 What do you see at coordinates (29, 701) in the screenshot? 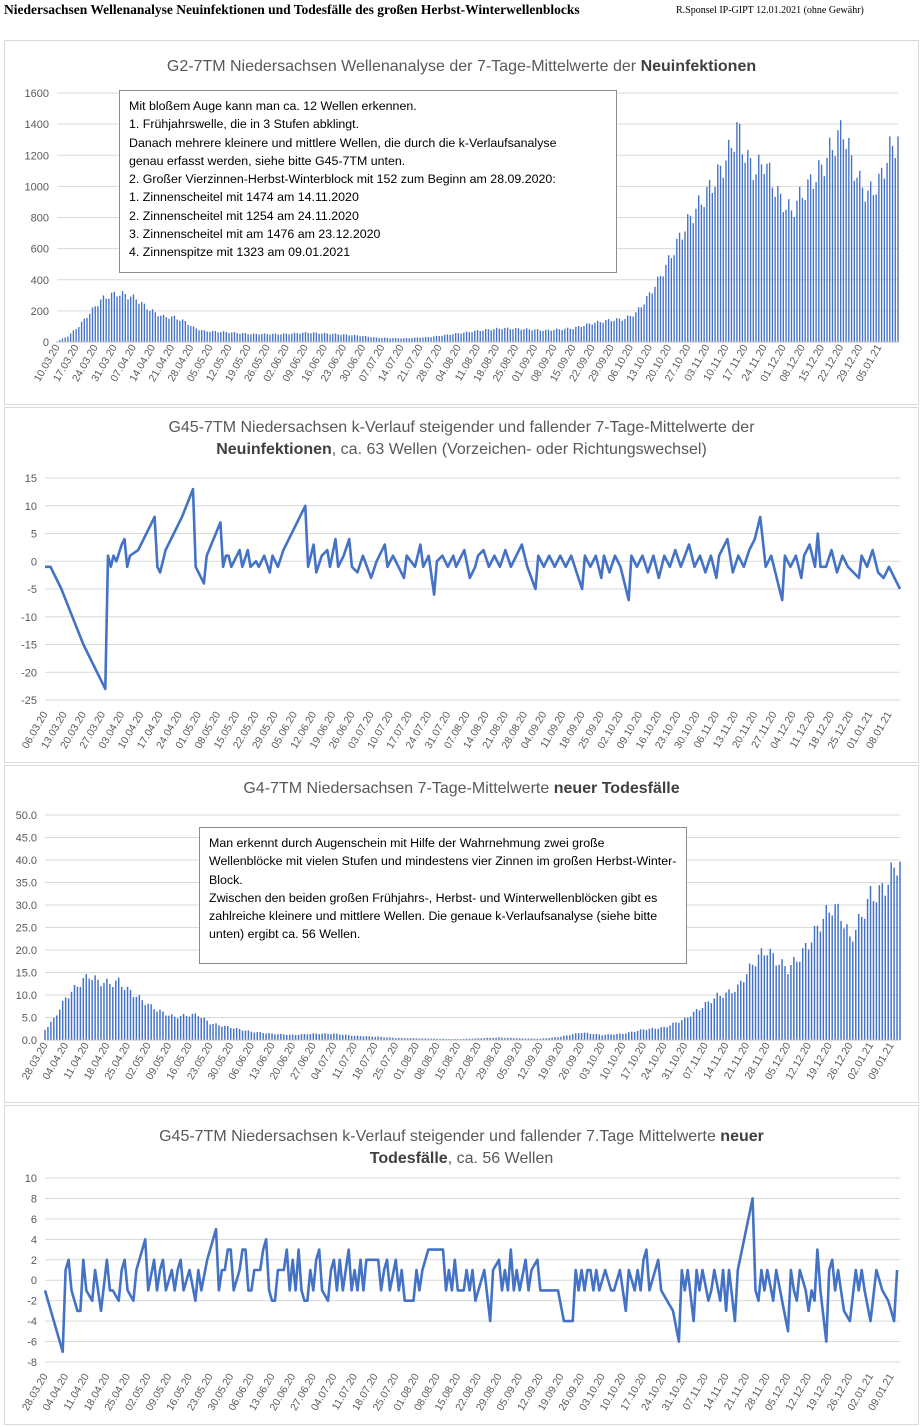
I see `y-tick-label: -25` at bounding box center [29, 701].